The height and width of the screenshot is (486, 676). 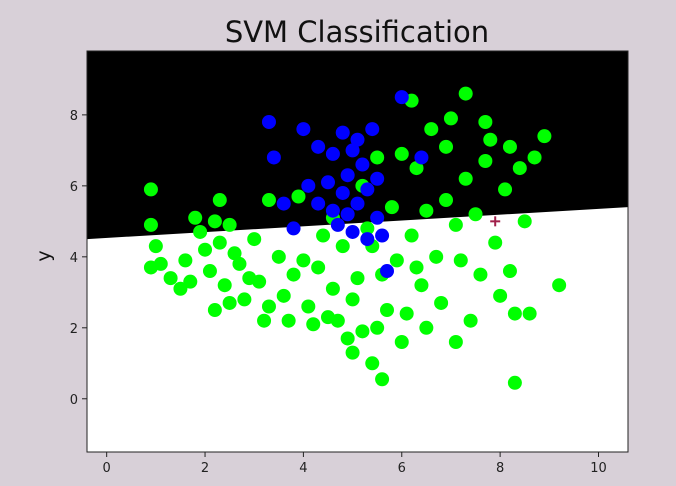 I want to click on y-axis-label: y, so click(x=44, y=255).